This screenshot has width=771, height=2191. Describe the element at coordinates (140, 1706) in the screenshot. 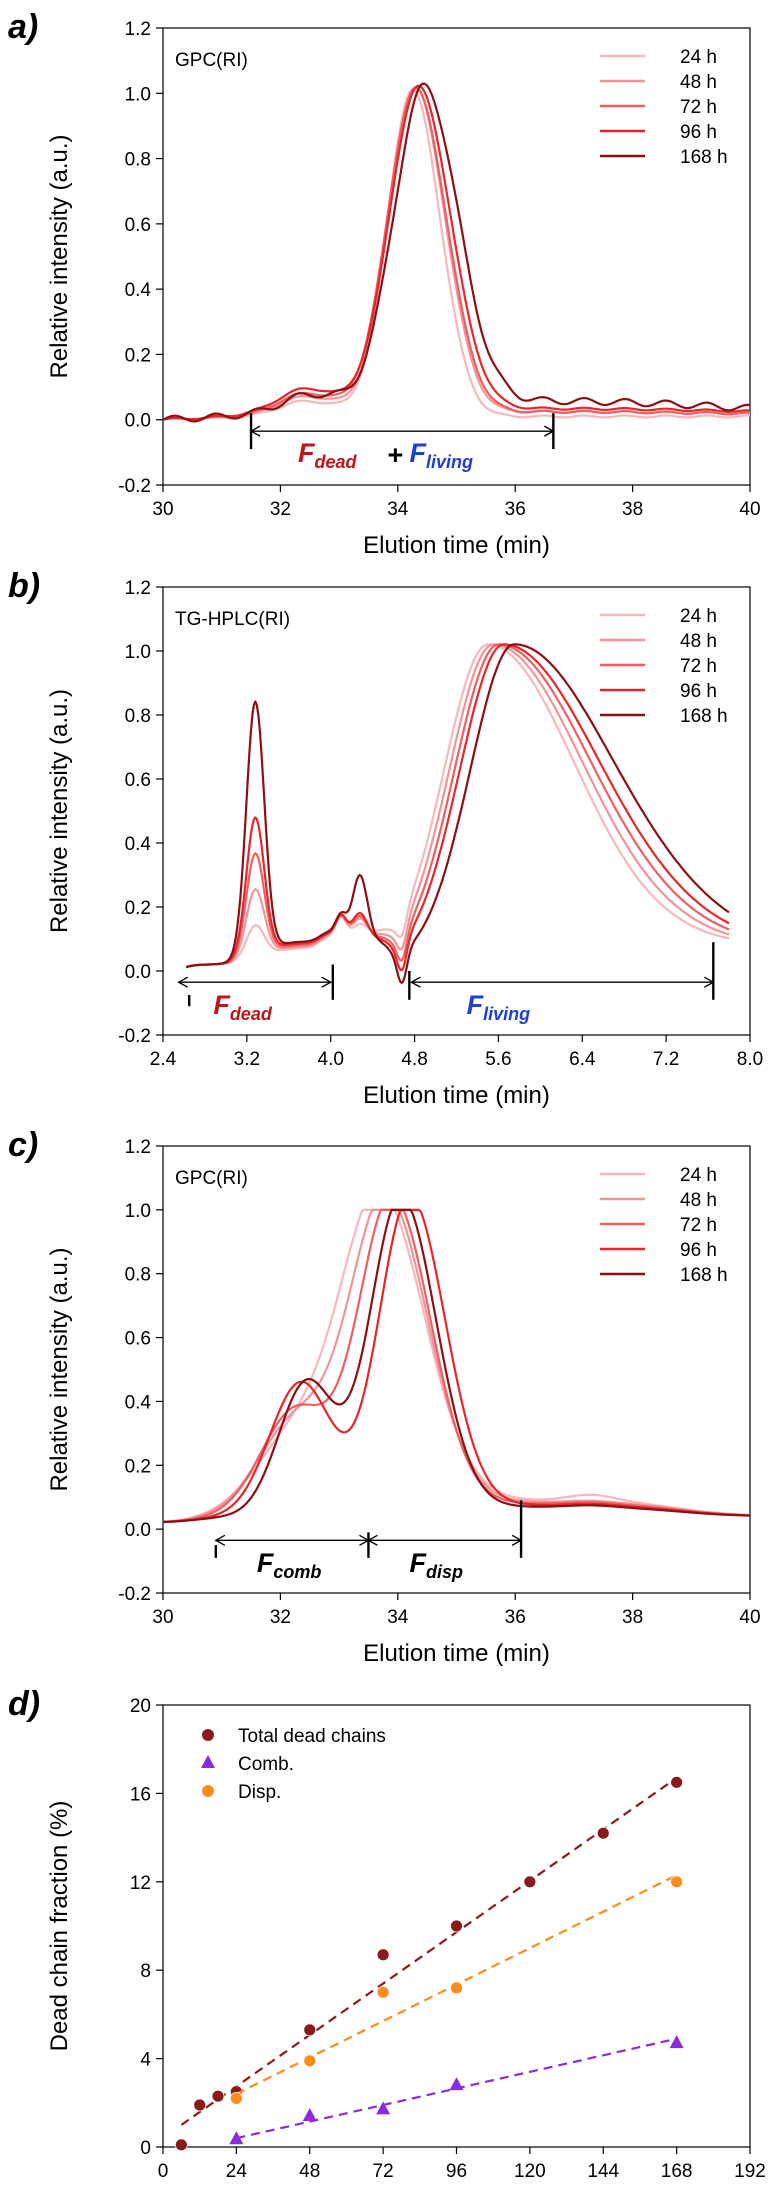

I see `y-tick-label: 20` at that location.